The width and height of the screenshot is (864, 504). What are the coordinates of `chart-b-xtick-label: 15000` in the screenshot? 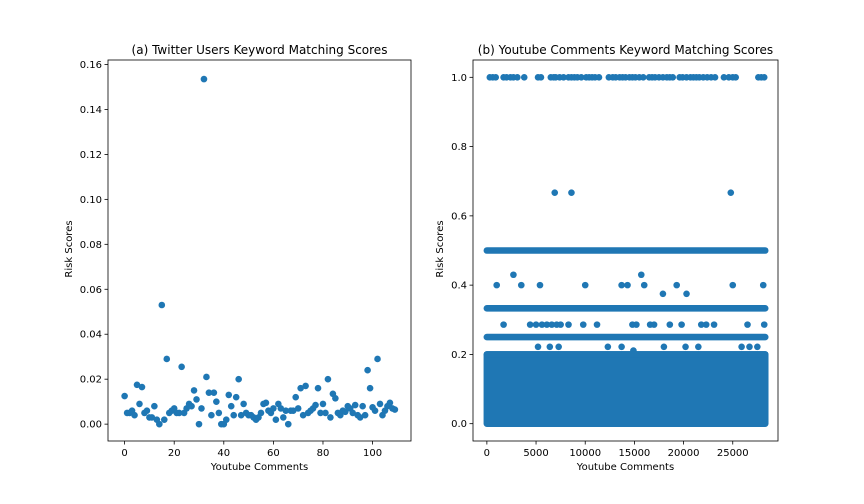 It's located at (634, 453).